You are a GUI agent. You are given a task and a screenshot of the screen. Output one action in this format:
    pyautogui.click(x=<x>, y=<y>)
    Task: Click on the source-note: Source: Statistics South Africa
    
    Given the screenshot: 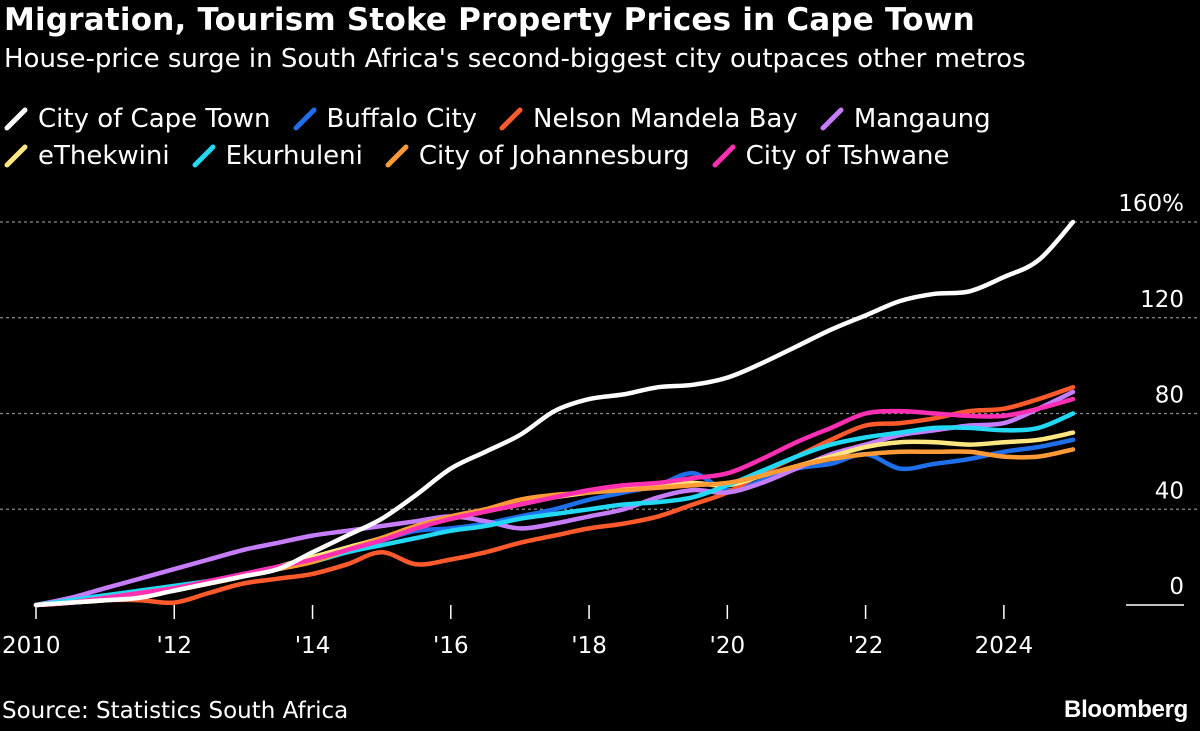 What is the action you would take?
    pyautogui.click(x=175, y=711)
    